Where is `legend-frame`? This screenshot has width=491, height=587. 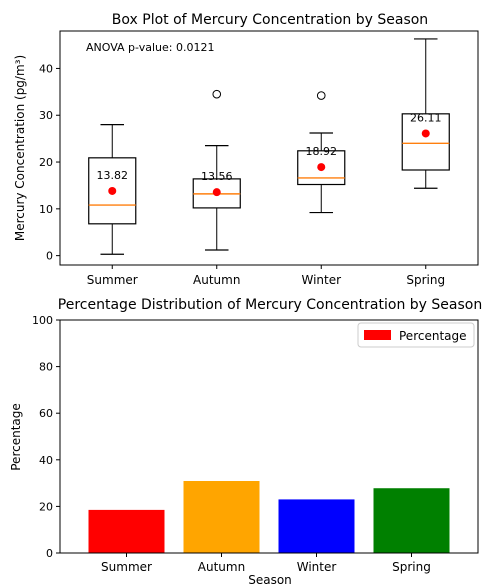 legend-frame is located at coordinates (416, 335).